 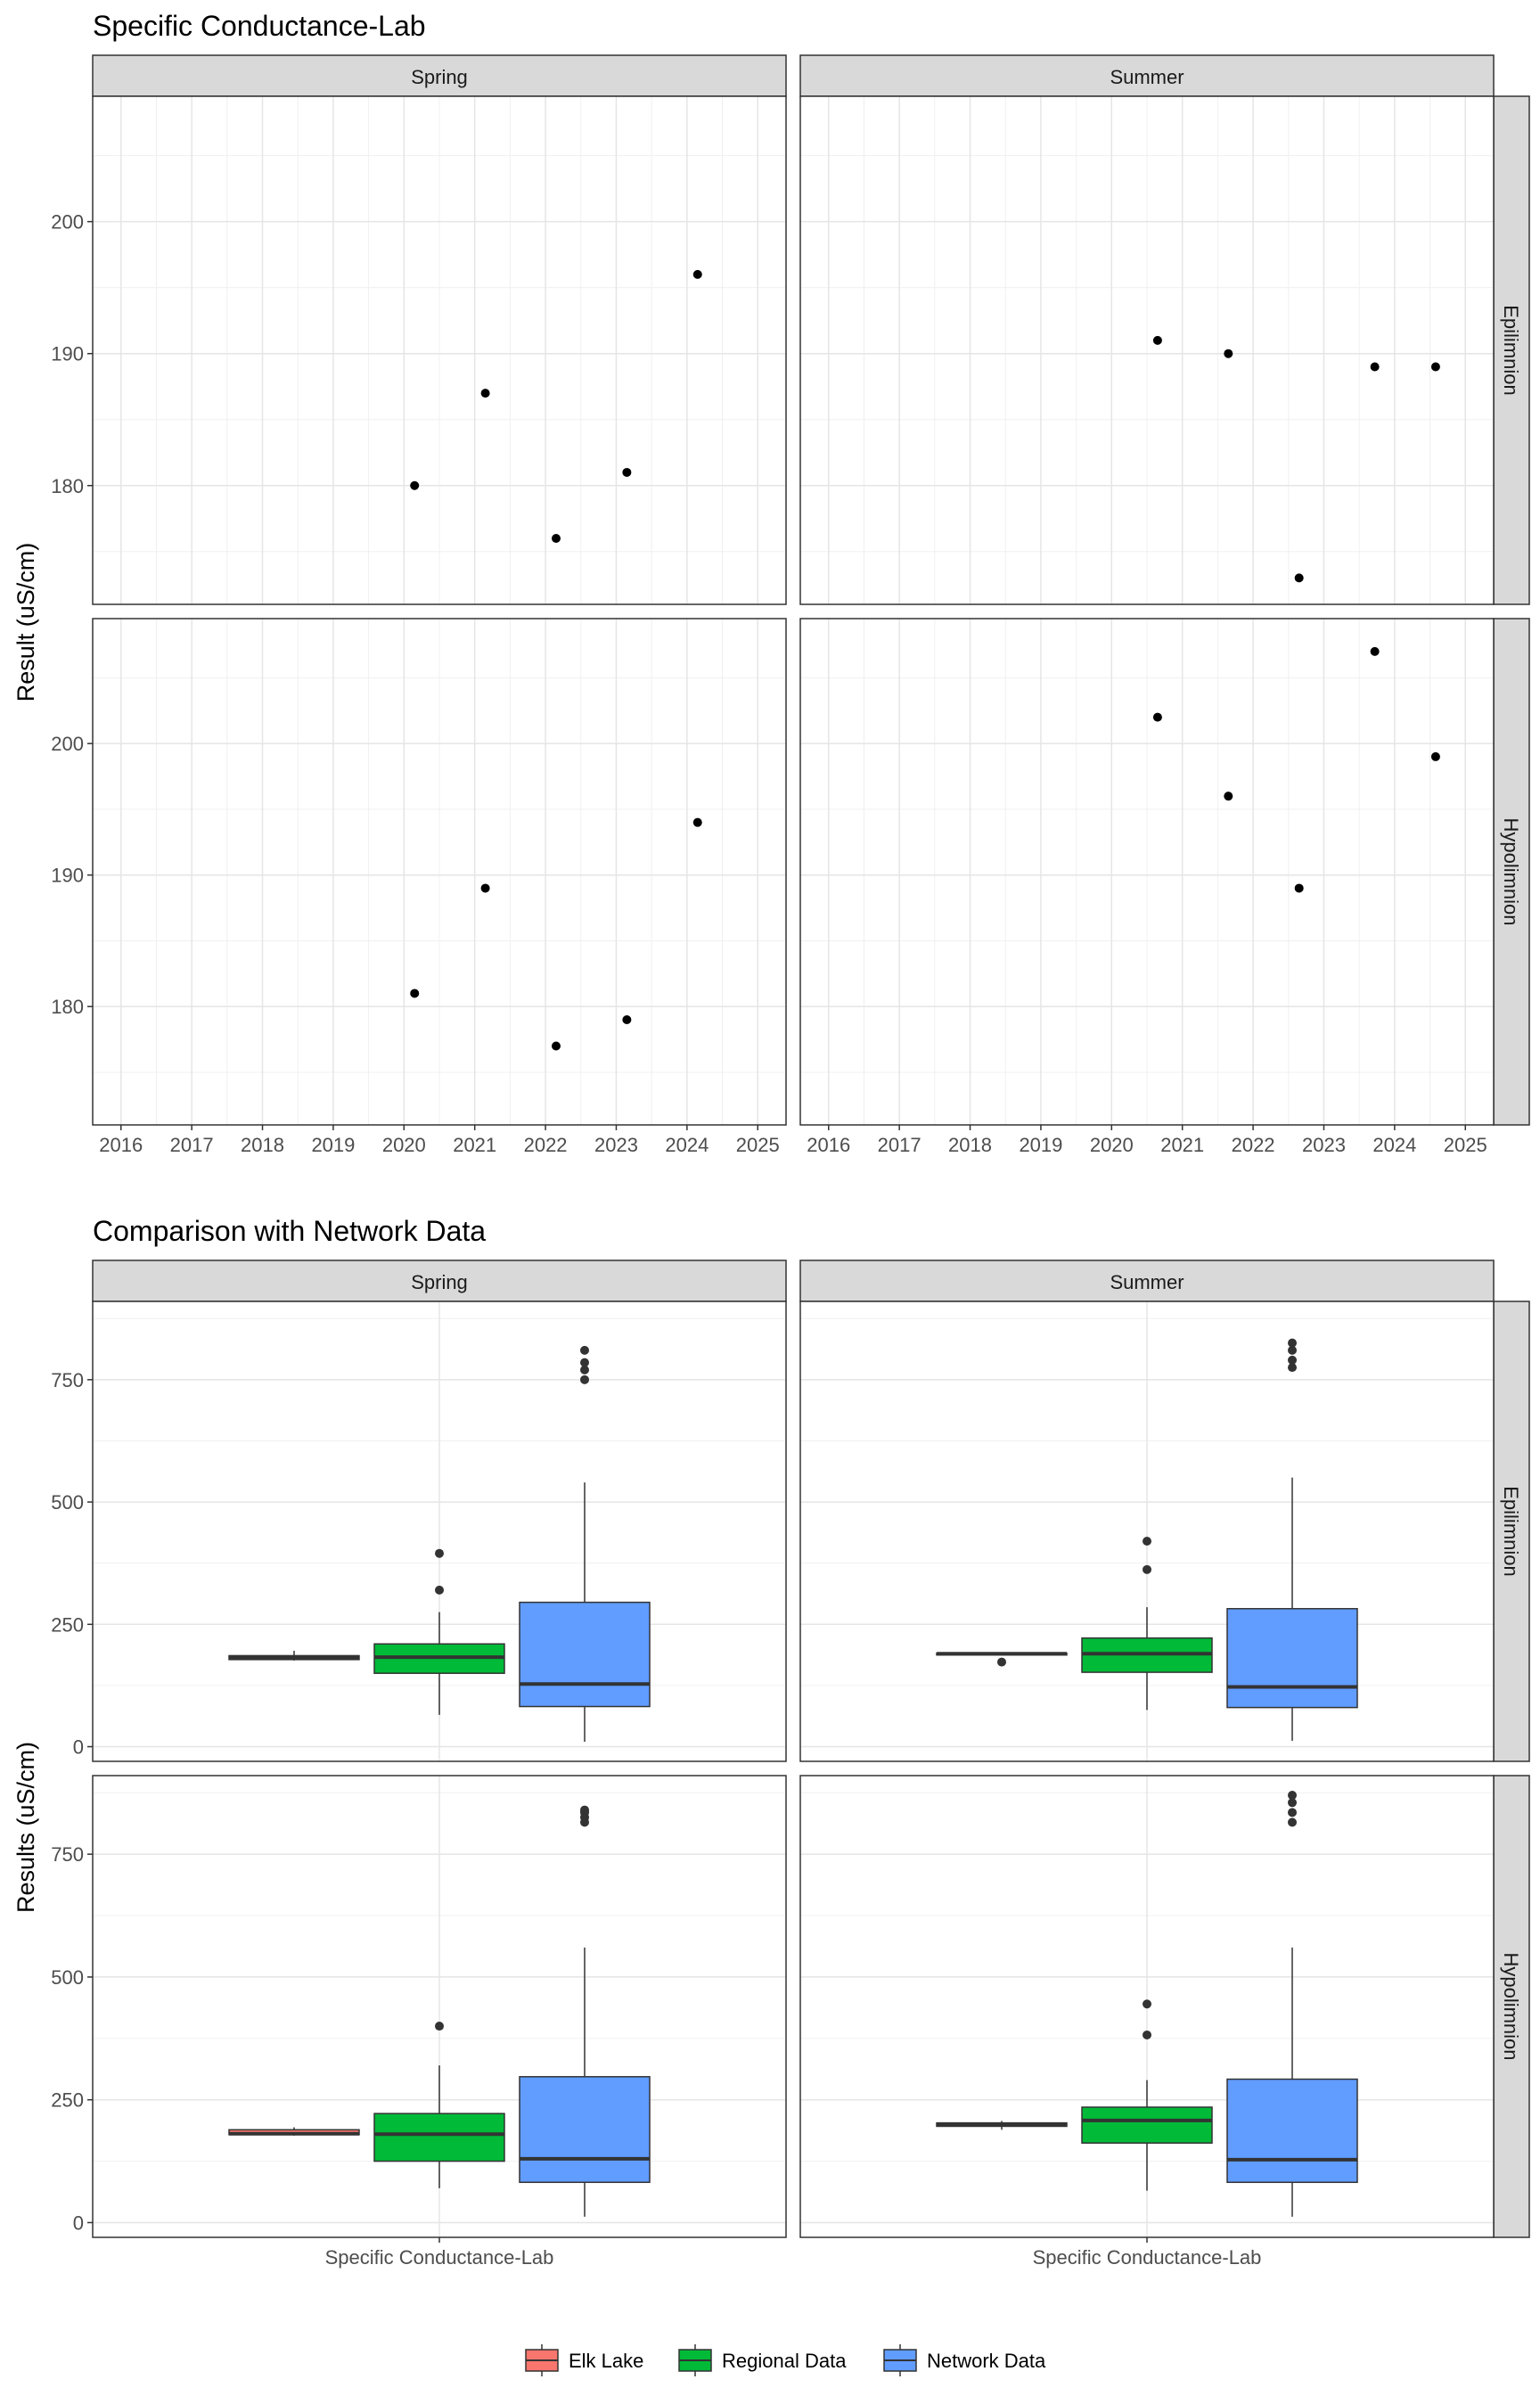 I want to click on x-tick-label: 2021, so click(x=1182, y=1145).